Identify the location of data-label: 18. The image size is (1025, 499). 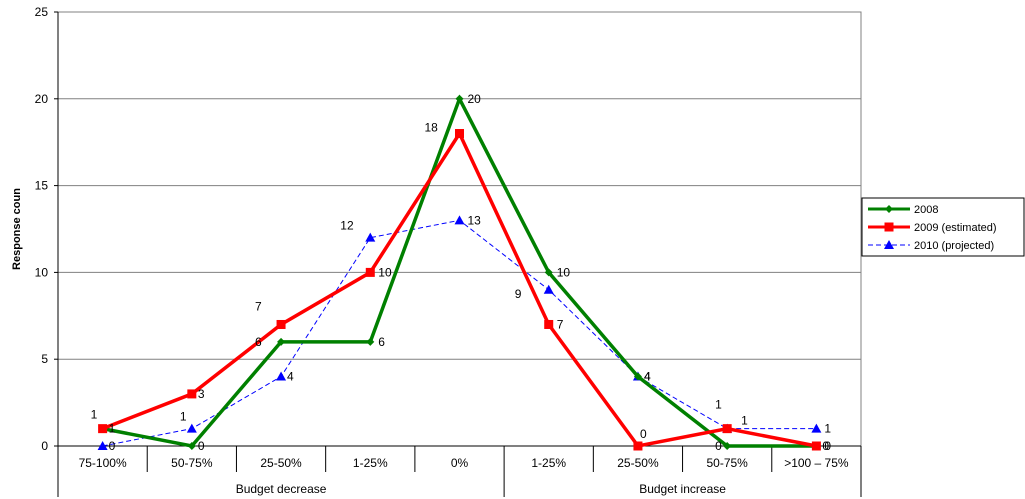
(432, 128).